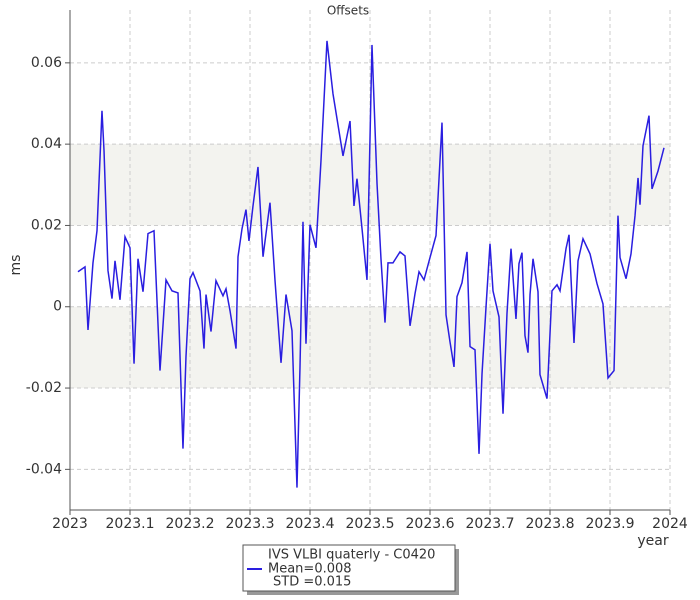 The image size is (700, 600). Describe the element at coordinates (130, 524) in the screenshot. I see `x-tick-label: 2023.1` at that location.